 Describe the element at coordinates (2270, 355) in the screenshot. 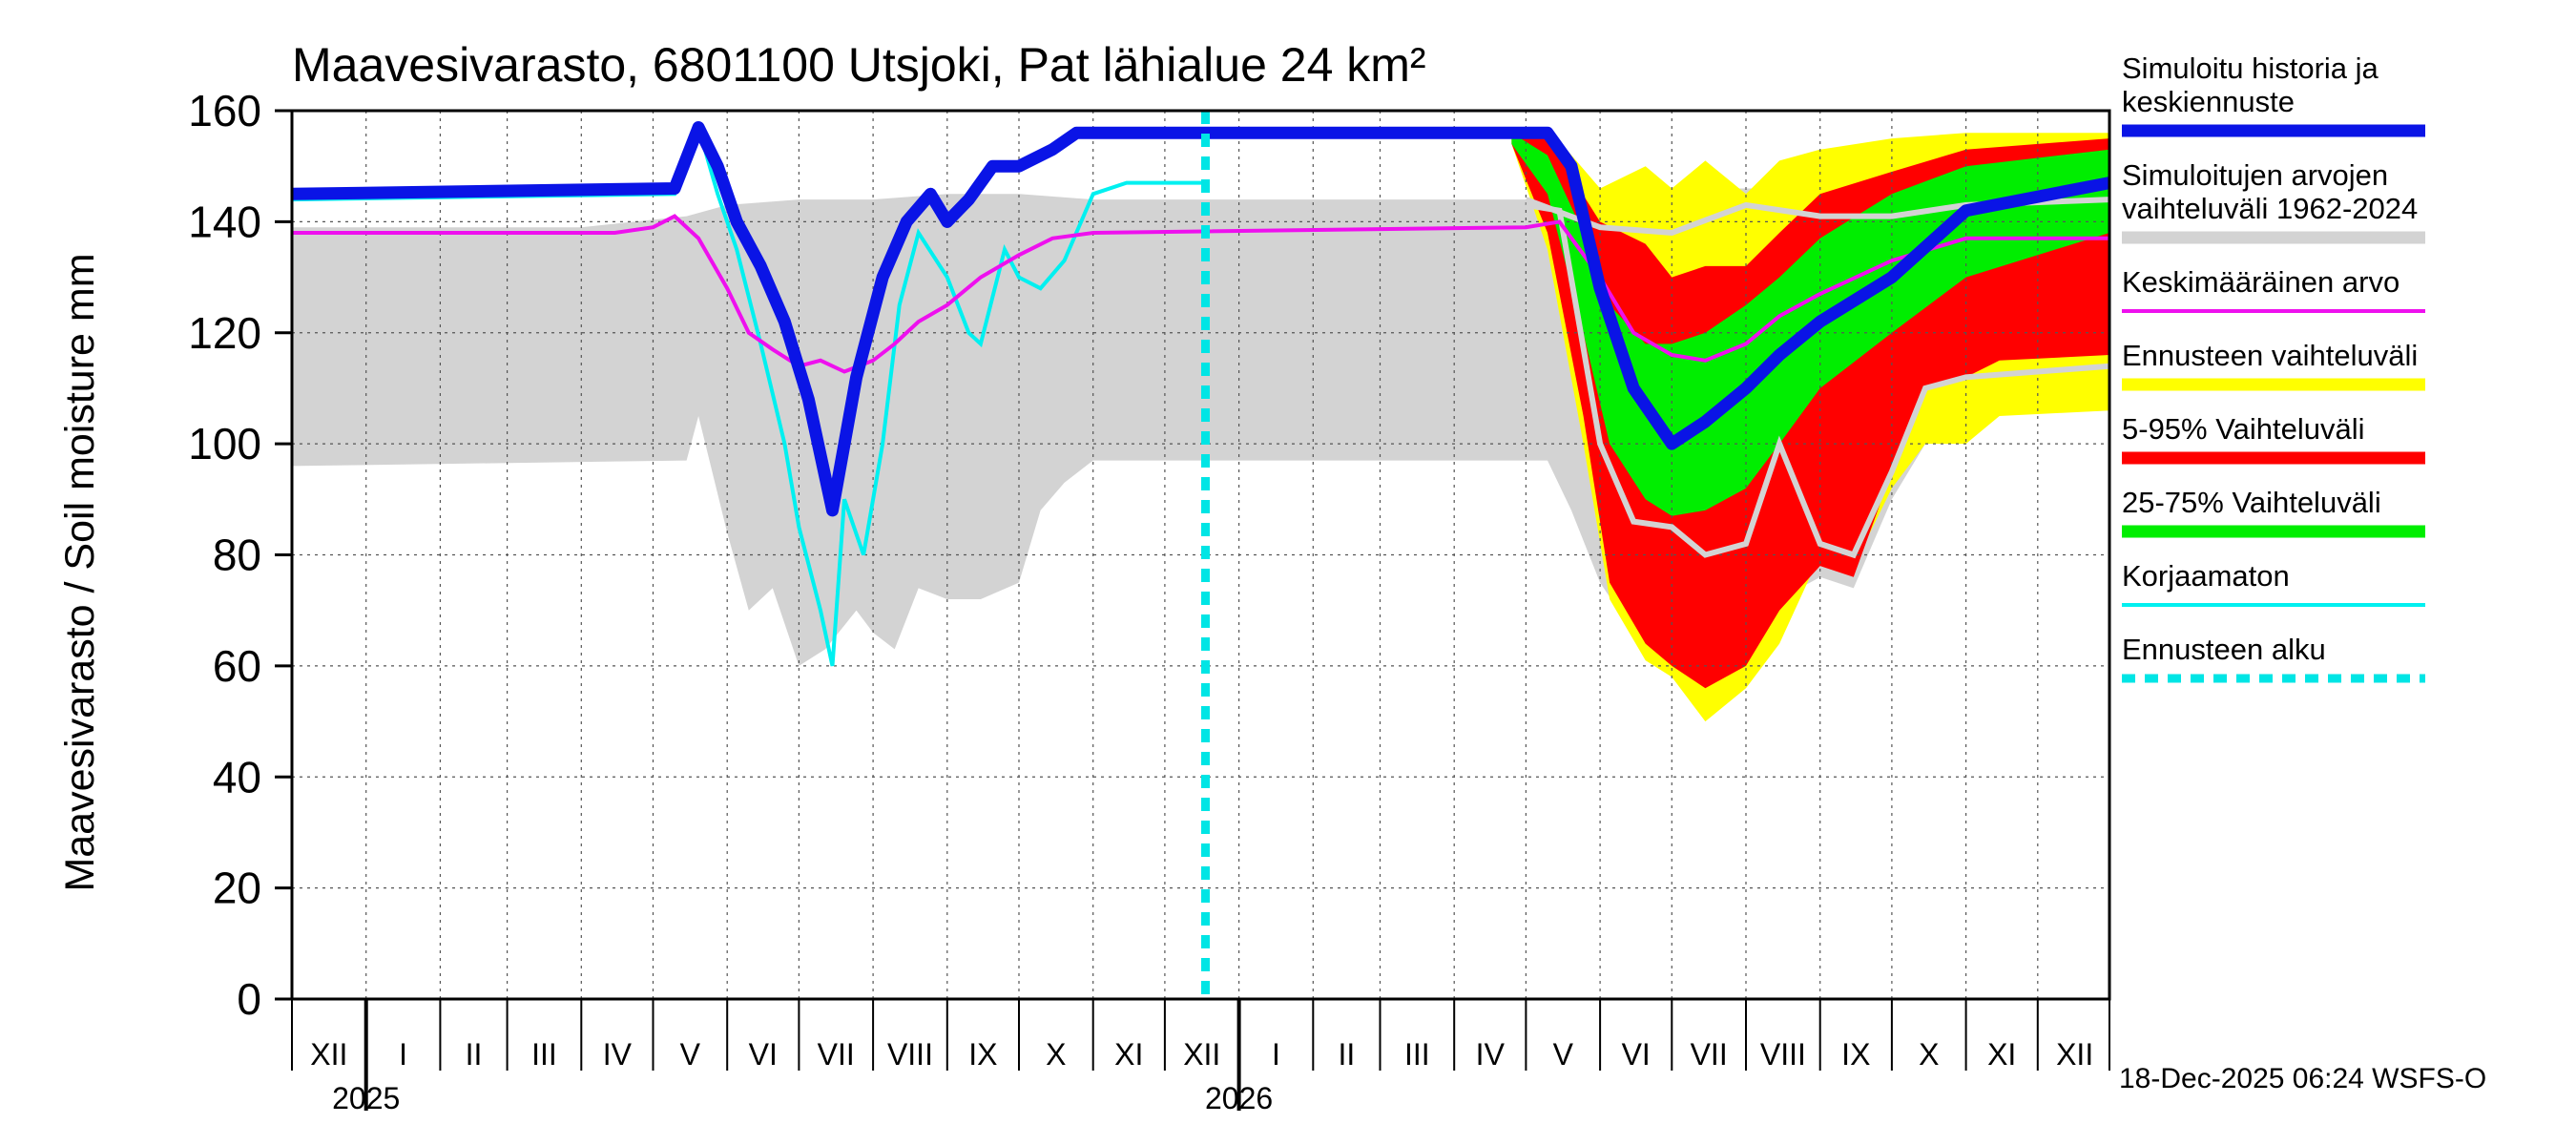

I see `legend-label: Ennusteen vaihteluväli` at that location.